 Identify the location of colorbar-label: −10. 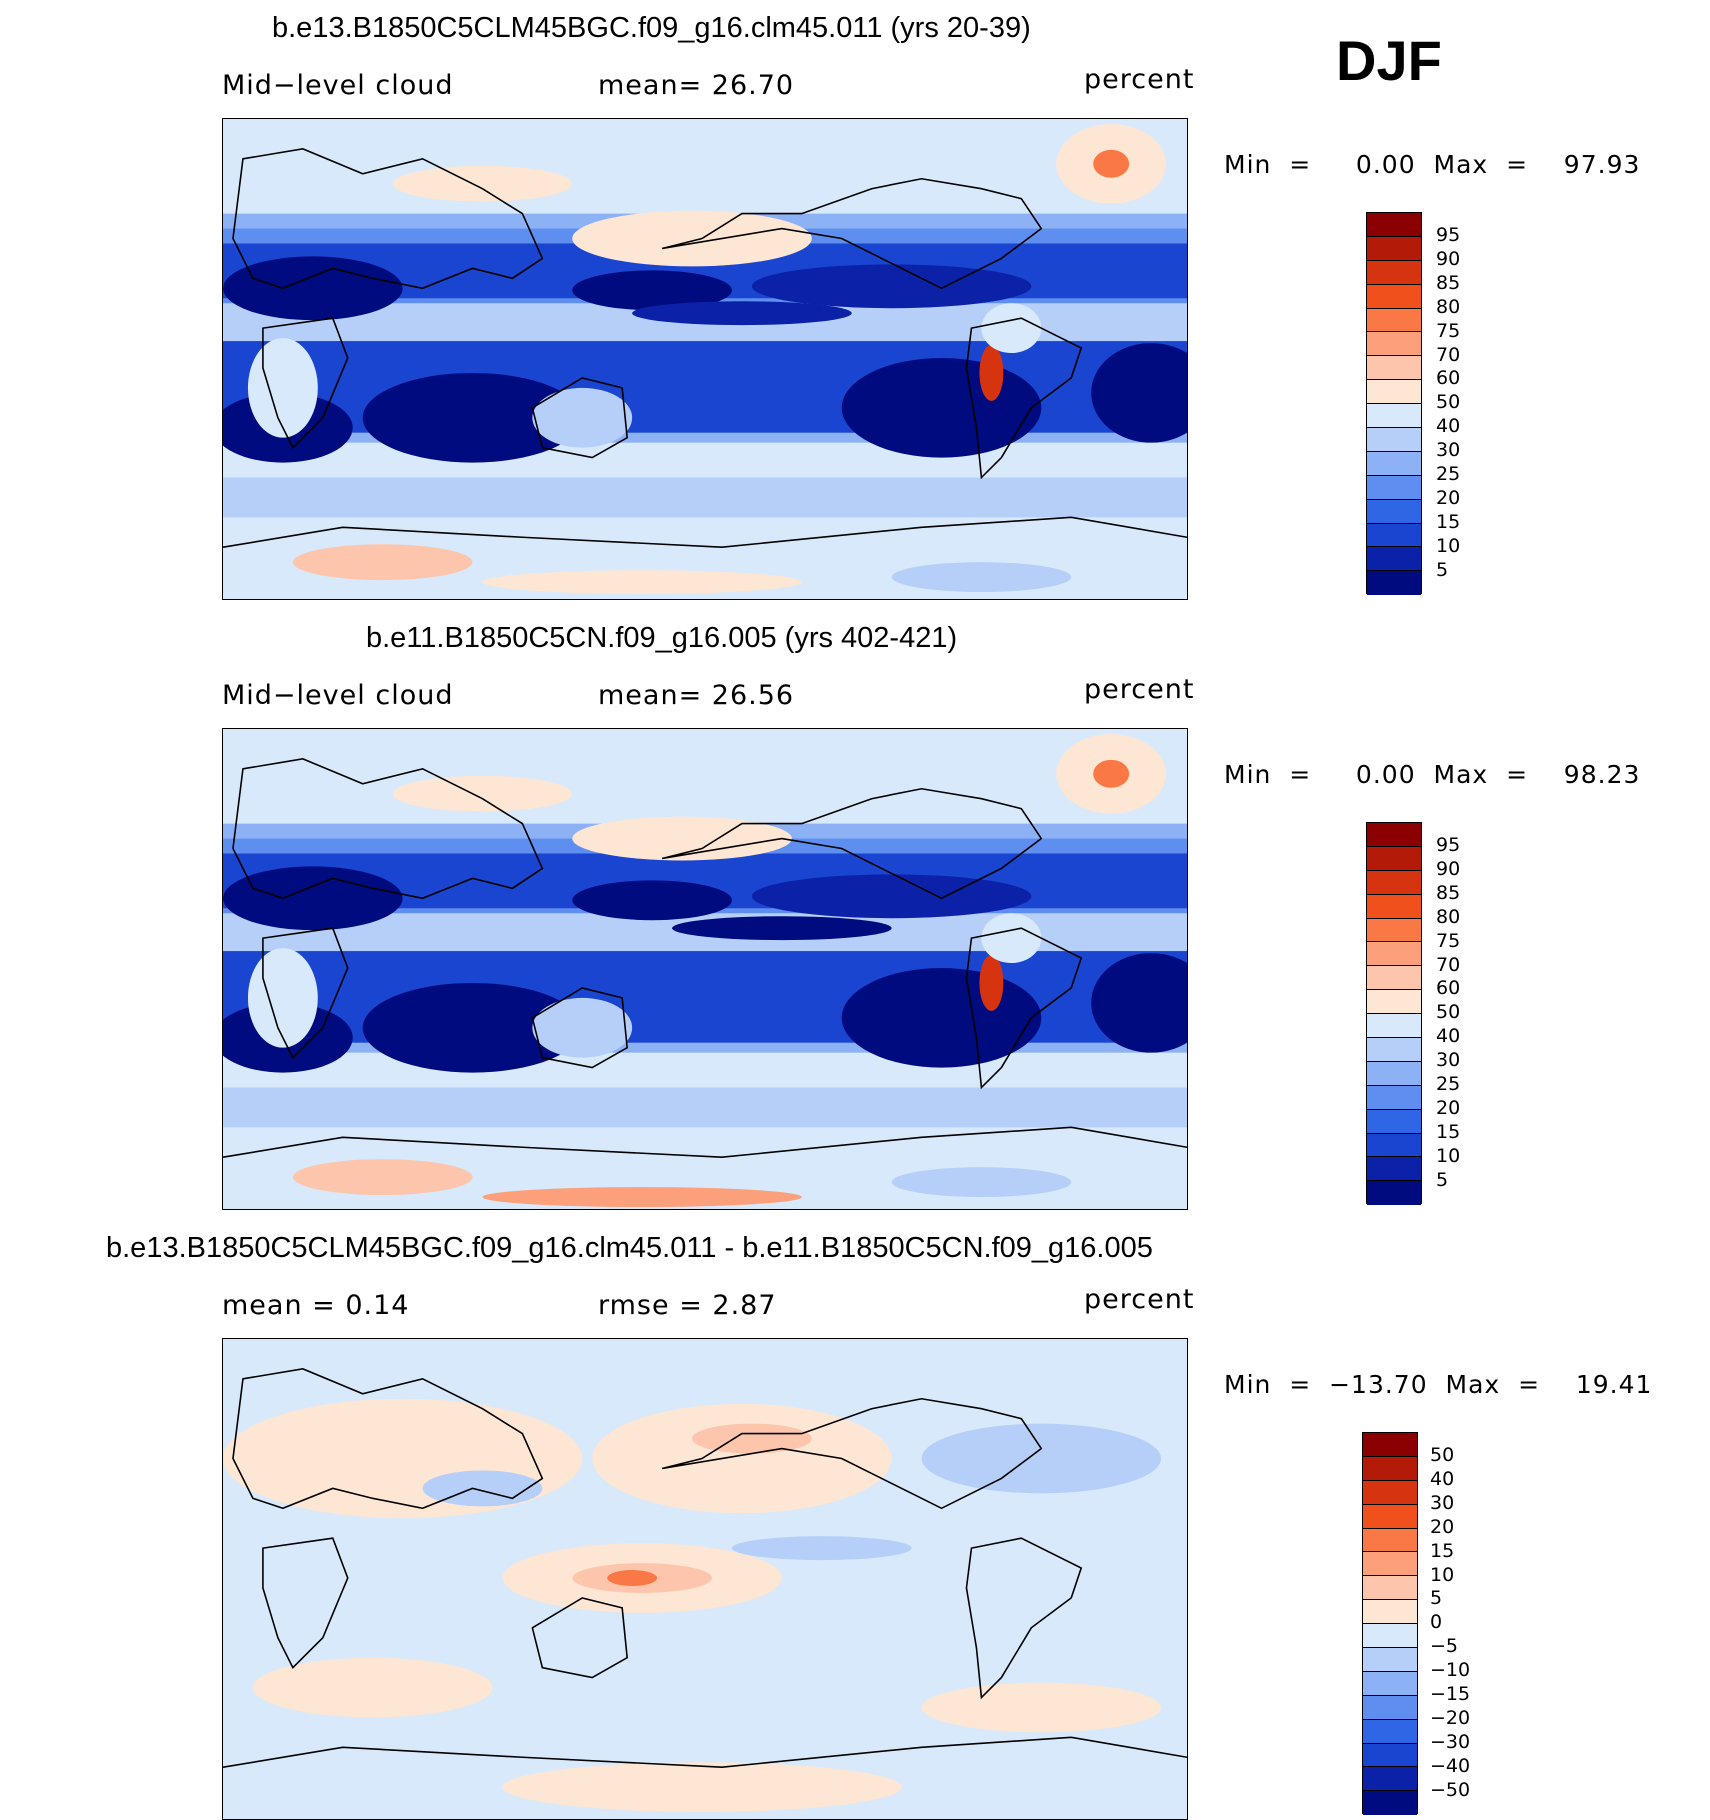
(1450, 1670).